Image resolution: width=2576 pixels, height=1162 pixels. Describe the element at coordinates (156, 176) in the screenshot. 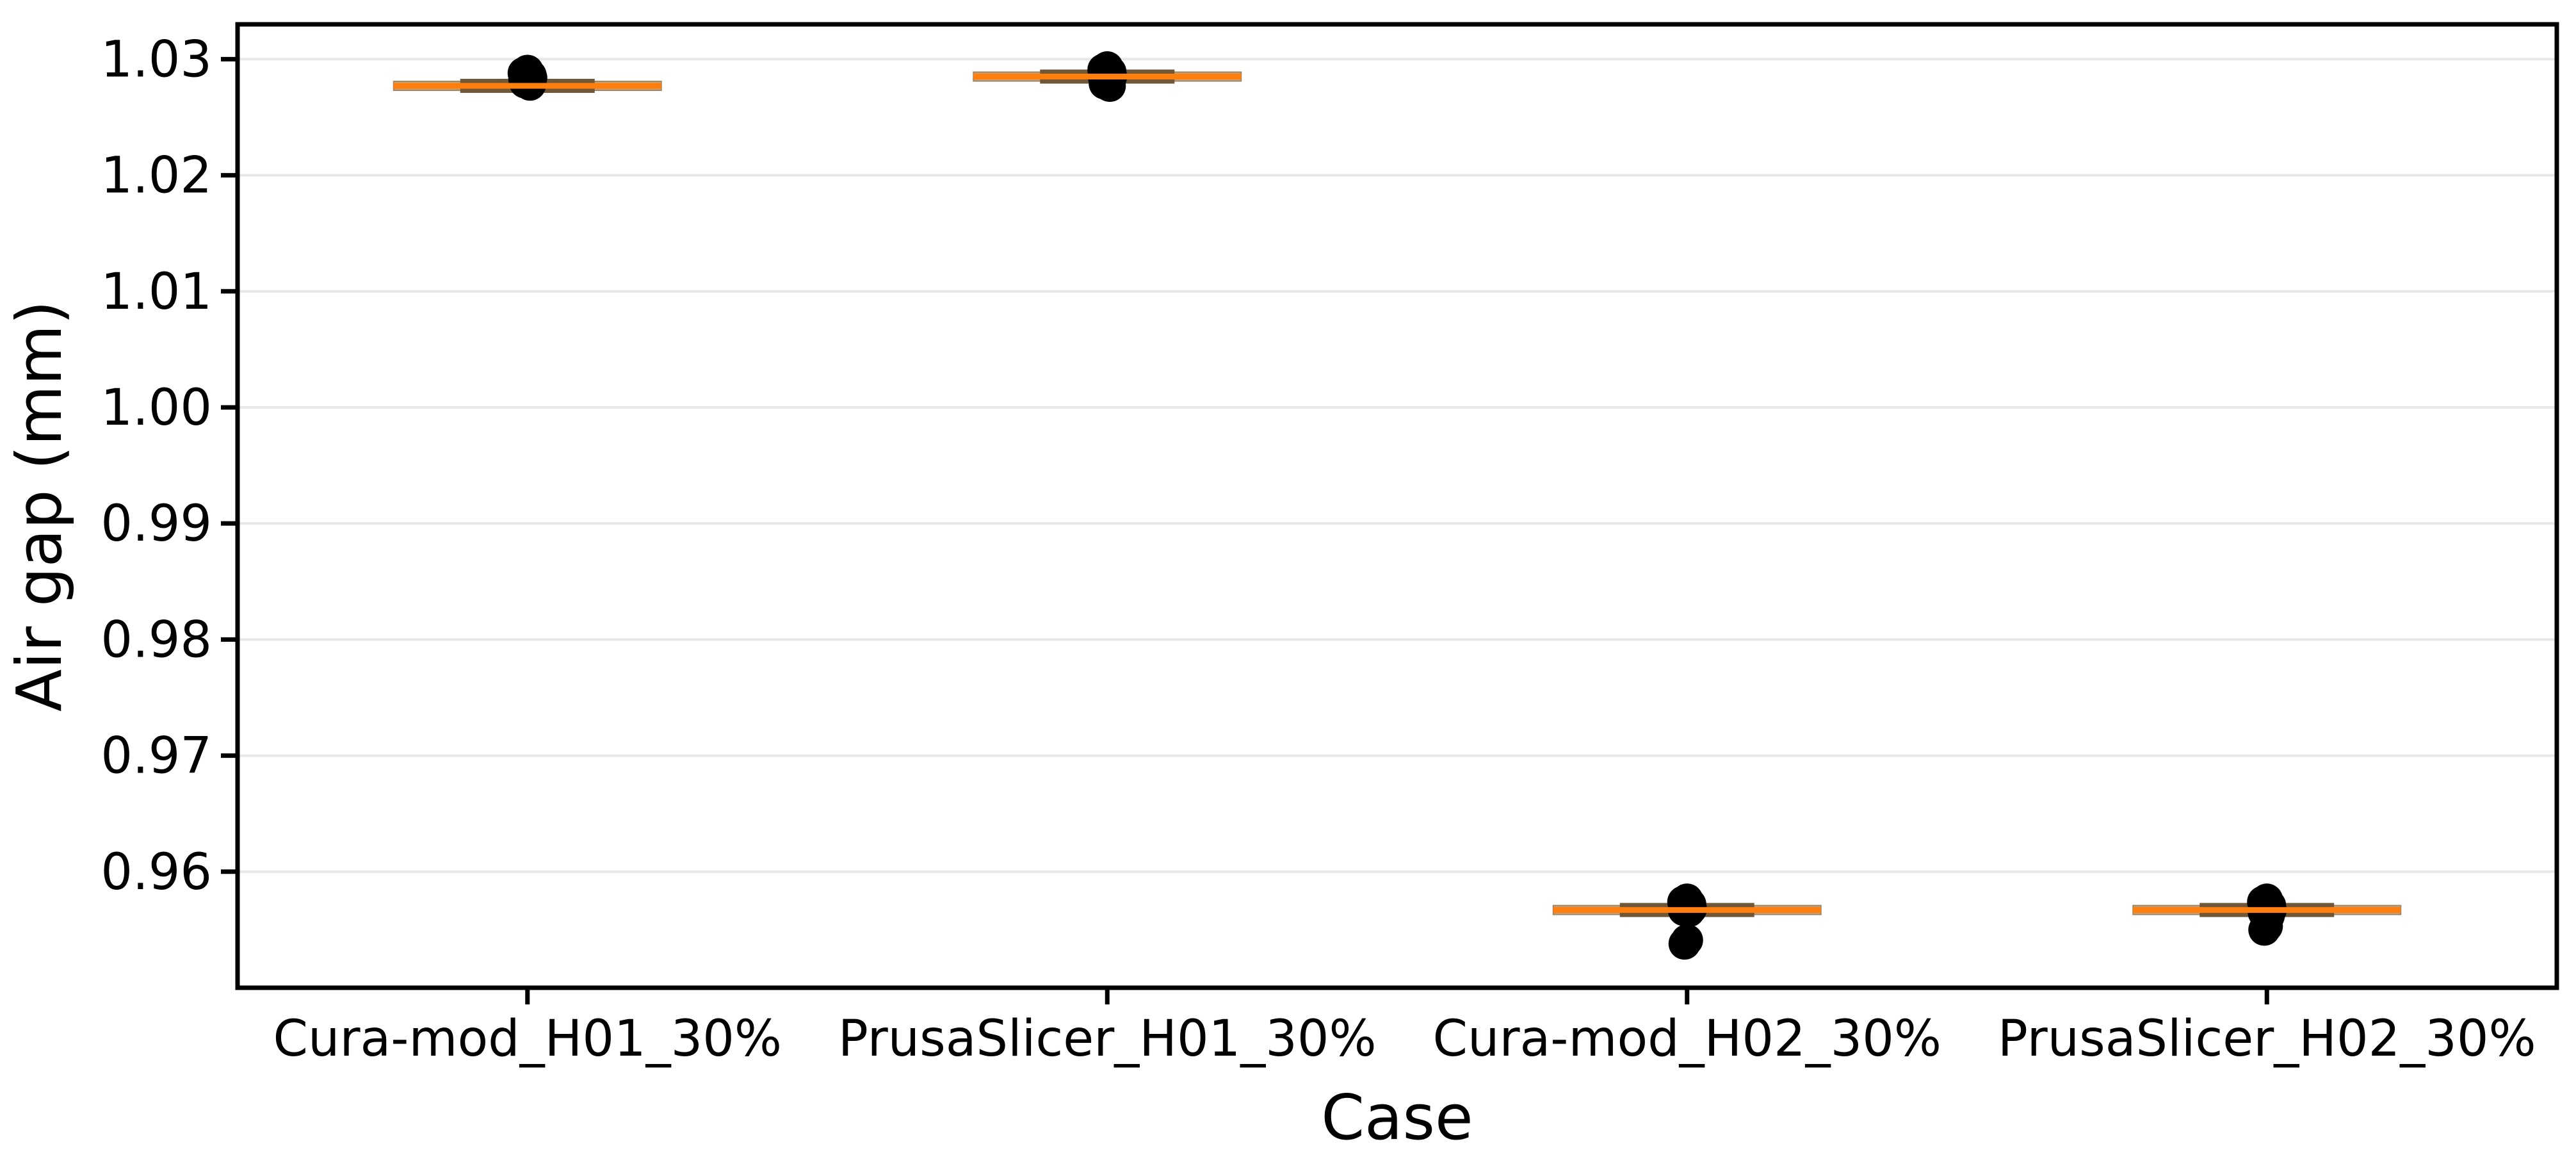

I see `y-tick-label: 1.02` at that location.